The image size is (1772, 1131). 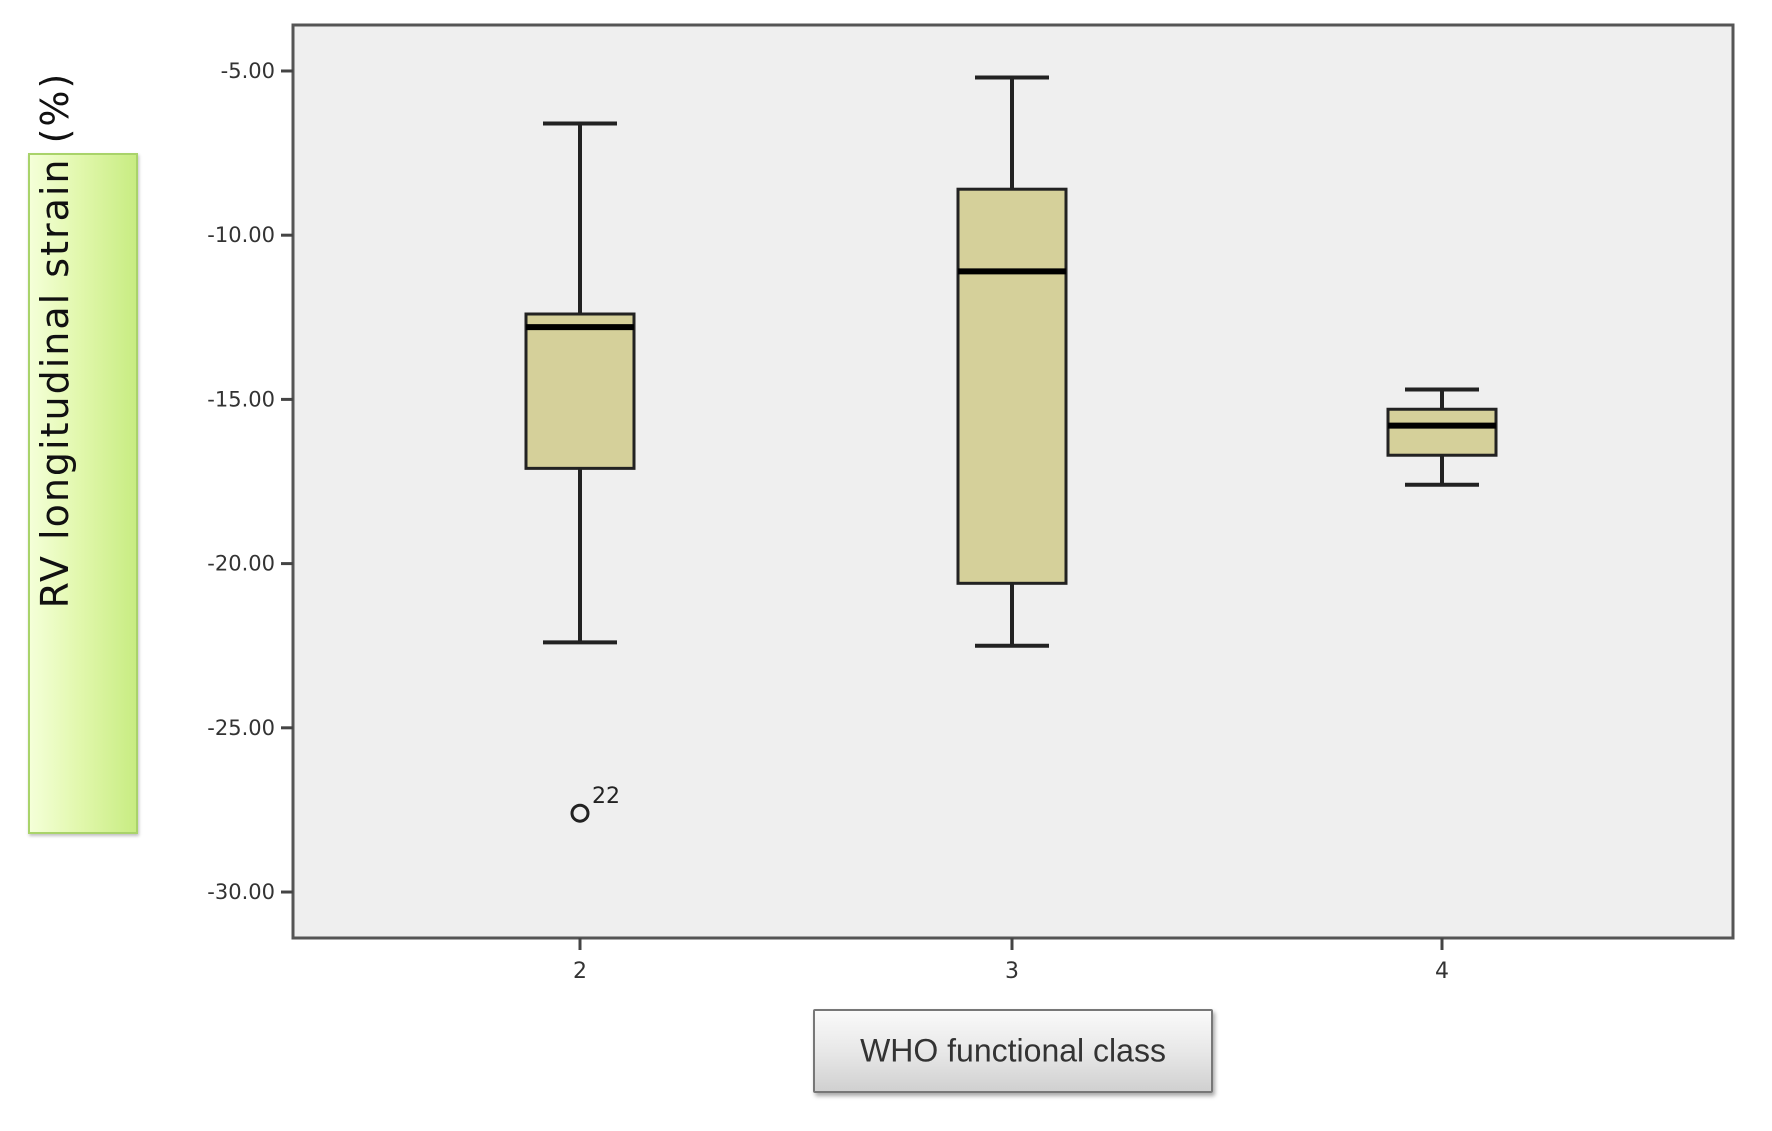 What do you see at coordinates (248, 71) in the screenshot?
I see `y-tick-label: -5.00` at bounding box center [248, 71].